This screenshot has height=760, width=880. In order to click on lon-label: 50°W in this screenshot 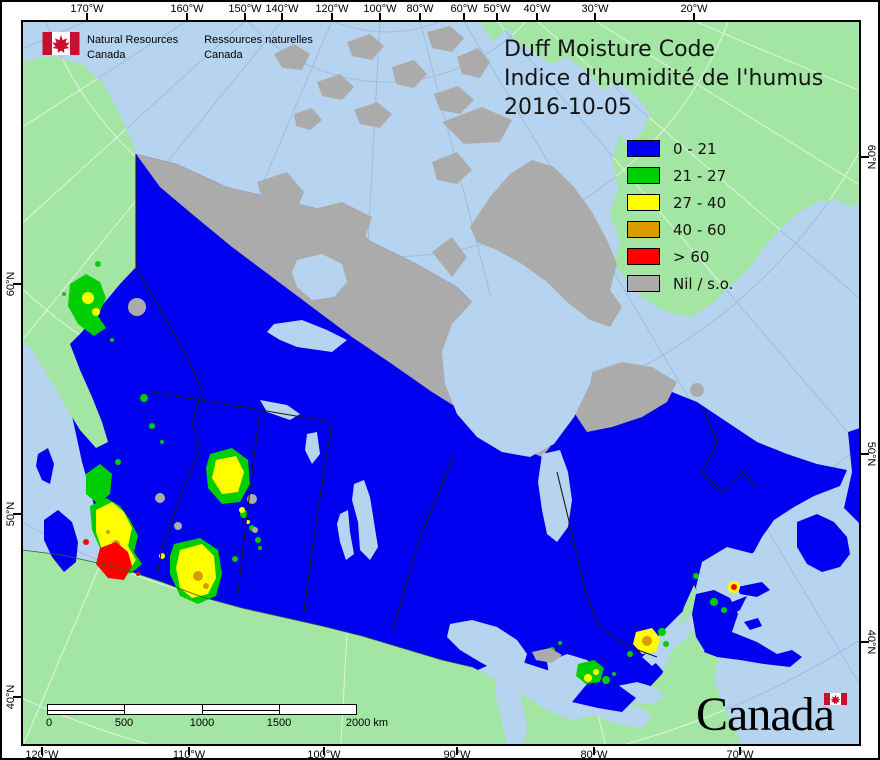, I will do `click(497, 9)`.